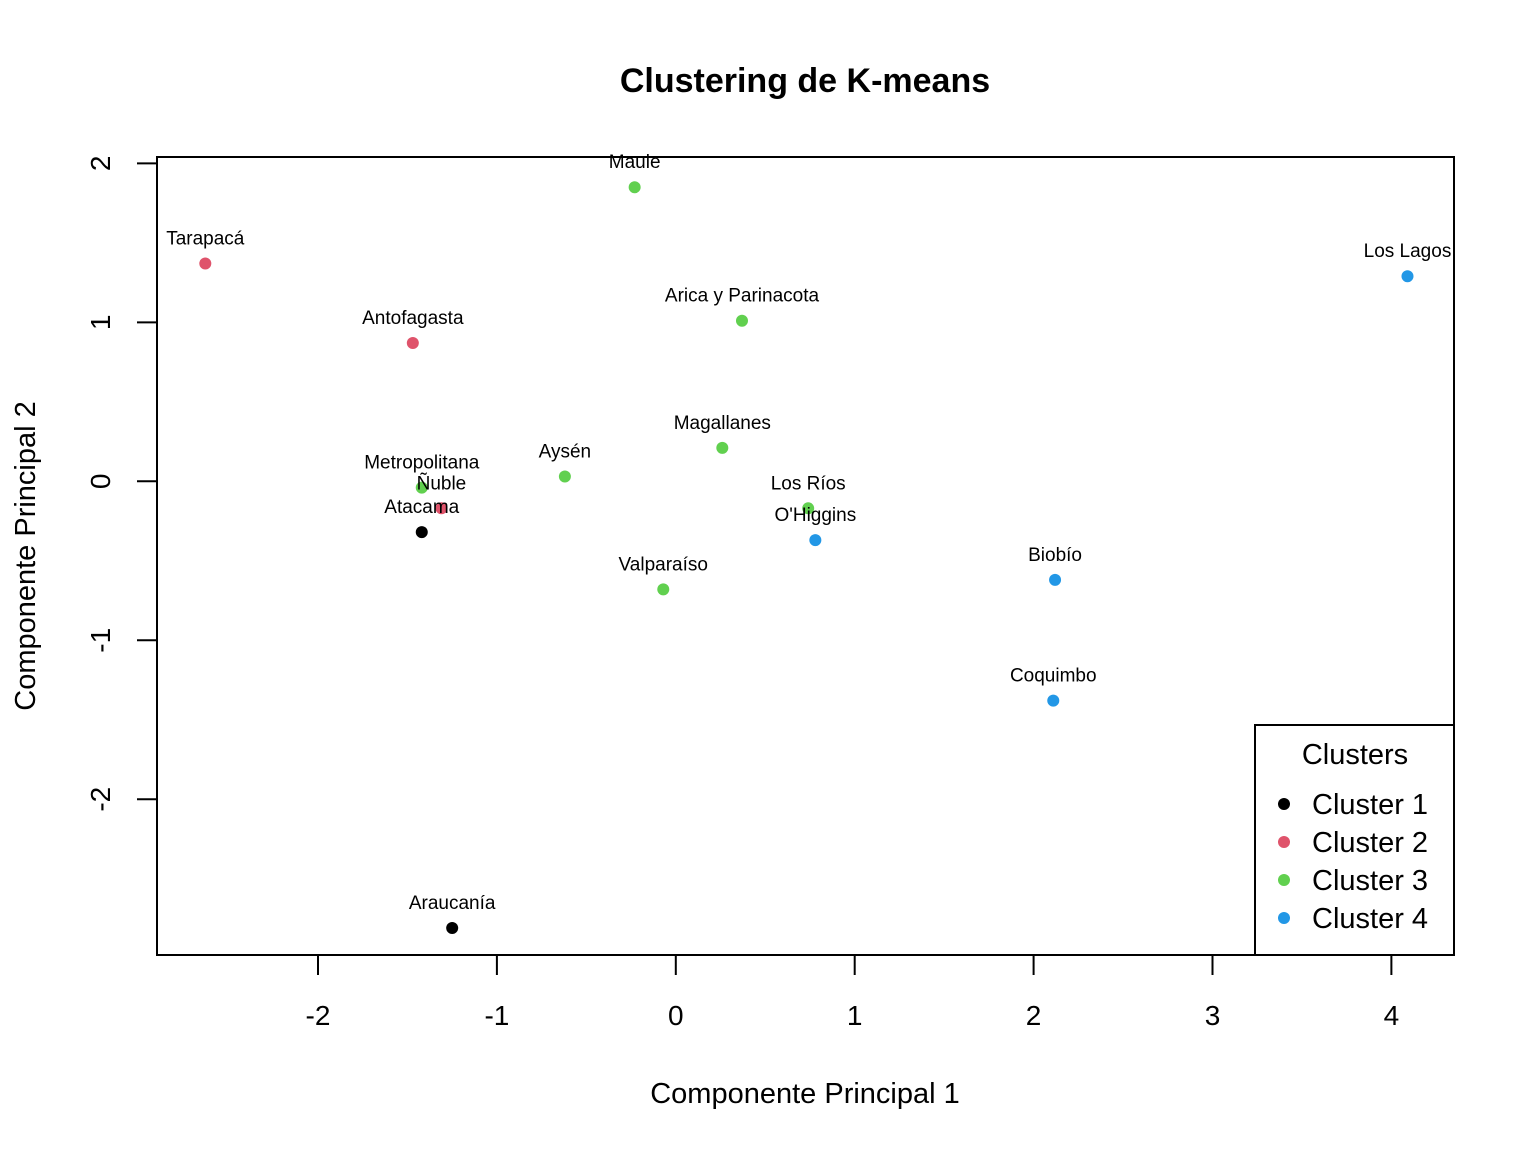 This screenshot has width=1536, height=1152. What do you see at coordinates (421, 507) in the screenshot?
I see `point-label: Atacama` at bounding box center [421, 507].